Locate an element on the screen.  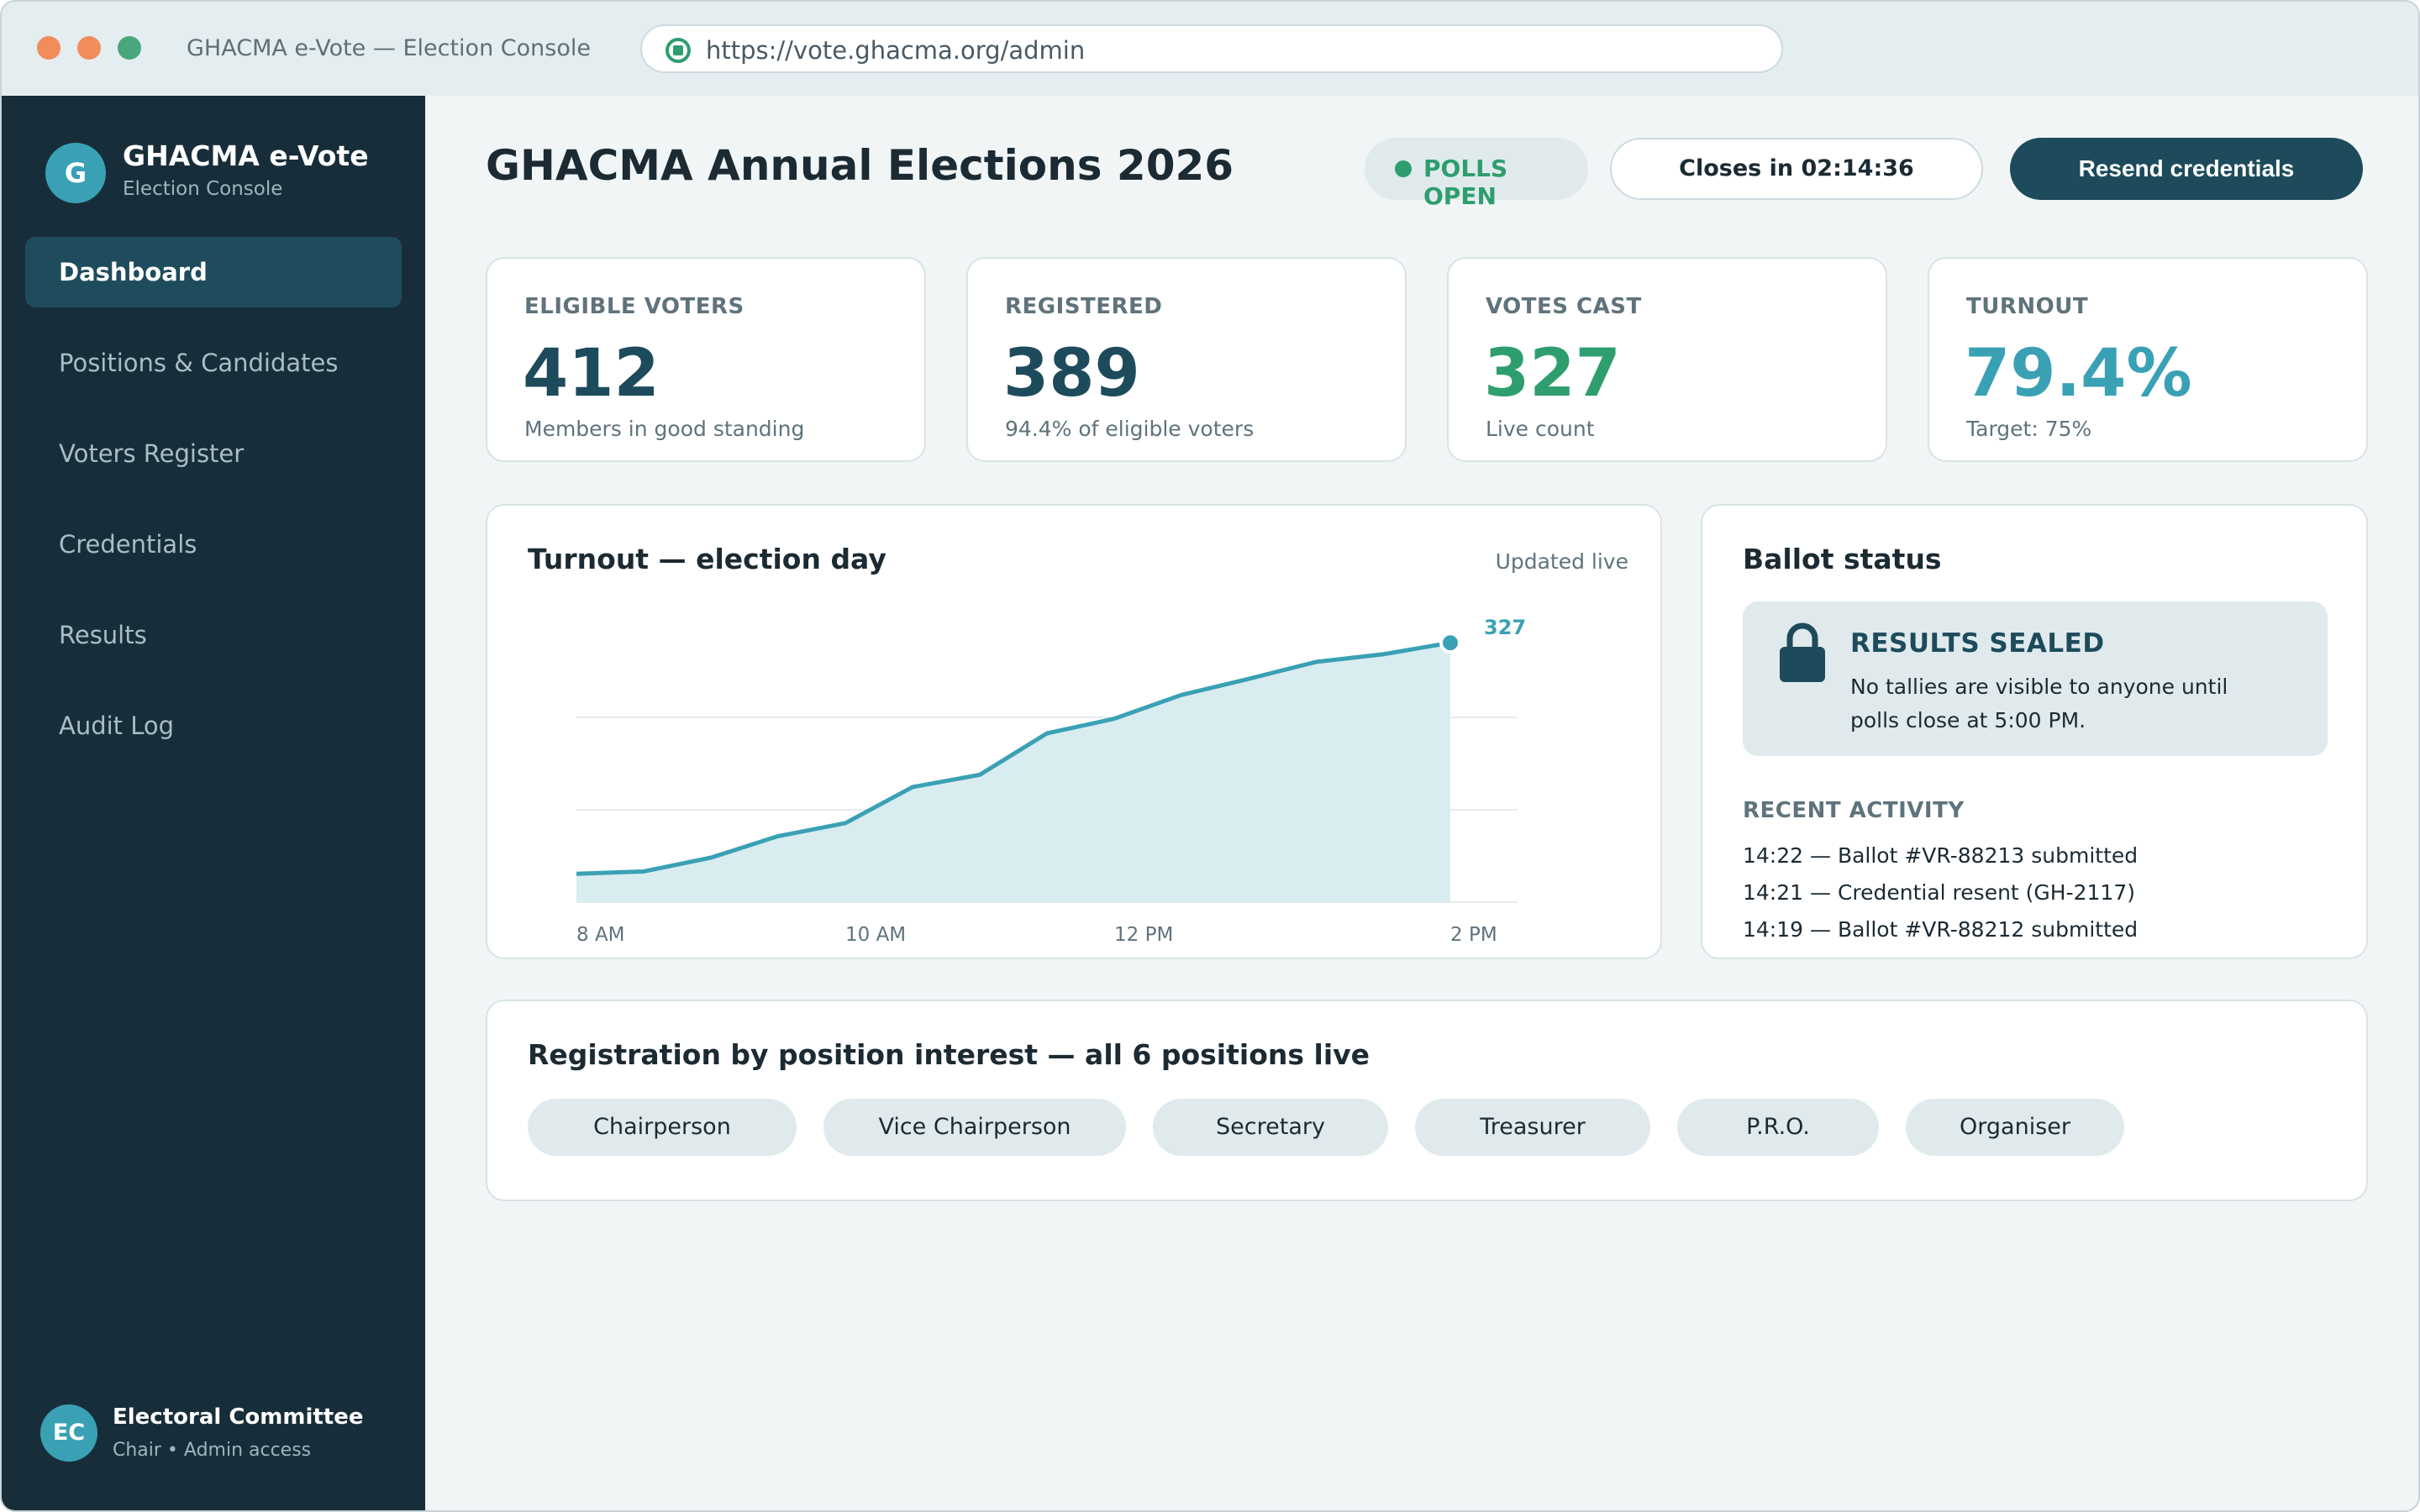
chart-title: Turnout — election day is located at coordinates (707, 559).